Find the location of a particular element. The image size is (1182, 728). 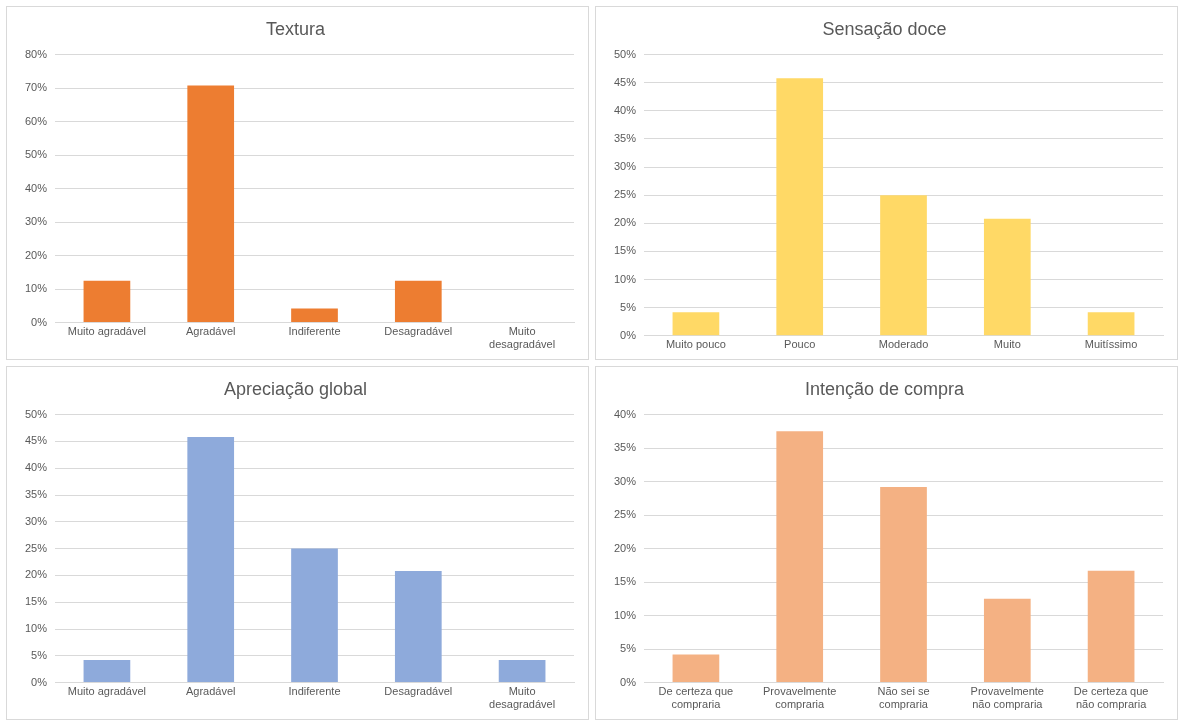

x-tick-label: De certeza que compraria is located at coordinates (696, 698).